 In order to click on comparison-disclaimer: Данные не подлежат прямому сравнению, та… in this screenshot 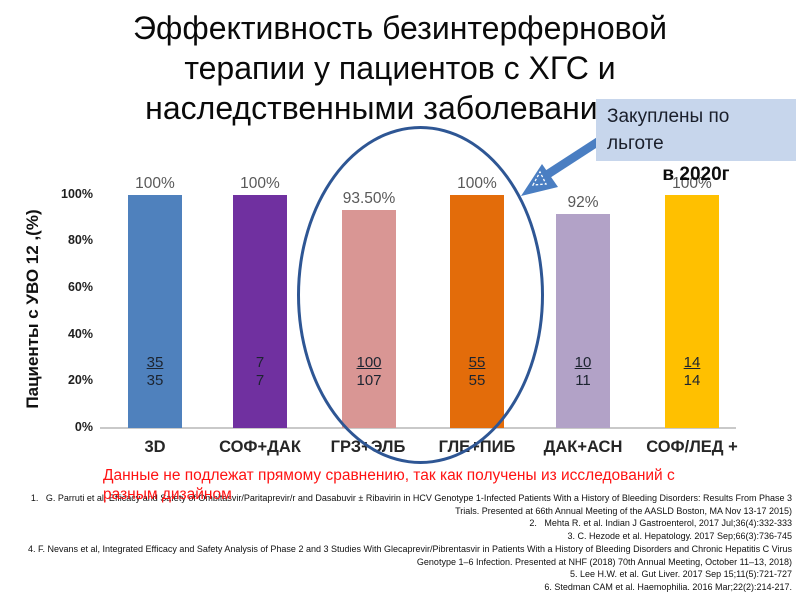, I will do `click(389, 485)`.